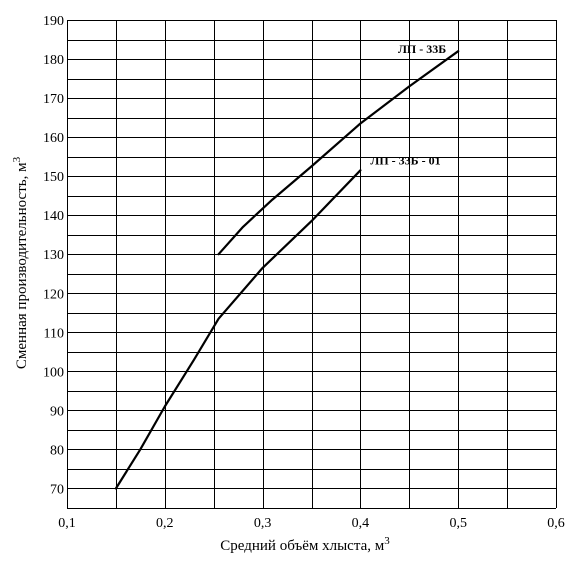 This screenshot has width=579, height=569. What do you see at coordinates (67, 523) in the screenshot?
I see `x-tick-label: 0,1` at bounding box center [67, 523].